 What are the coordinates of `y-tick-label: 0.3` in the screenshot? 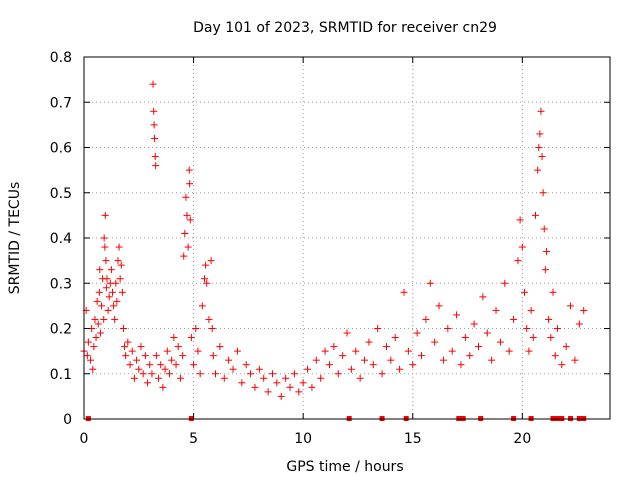 It's located at (61, 284).